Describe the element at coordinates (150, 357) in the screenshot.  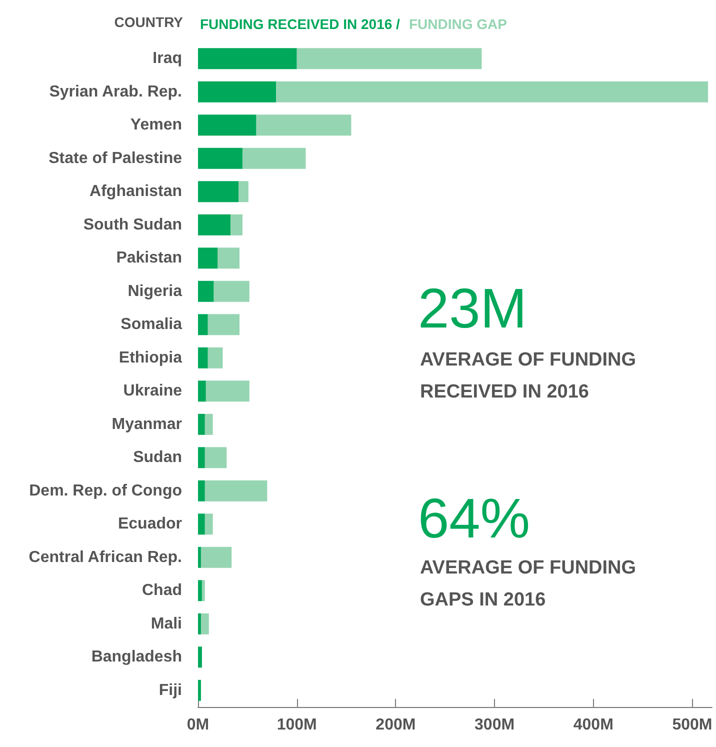
I see `y-tick-label: Ethiopia` at that location.